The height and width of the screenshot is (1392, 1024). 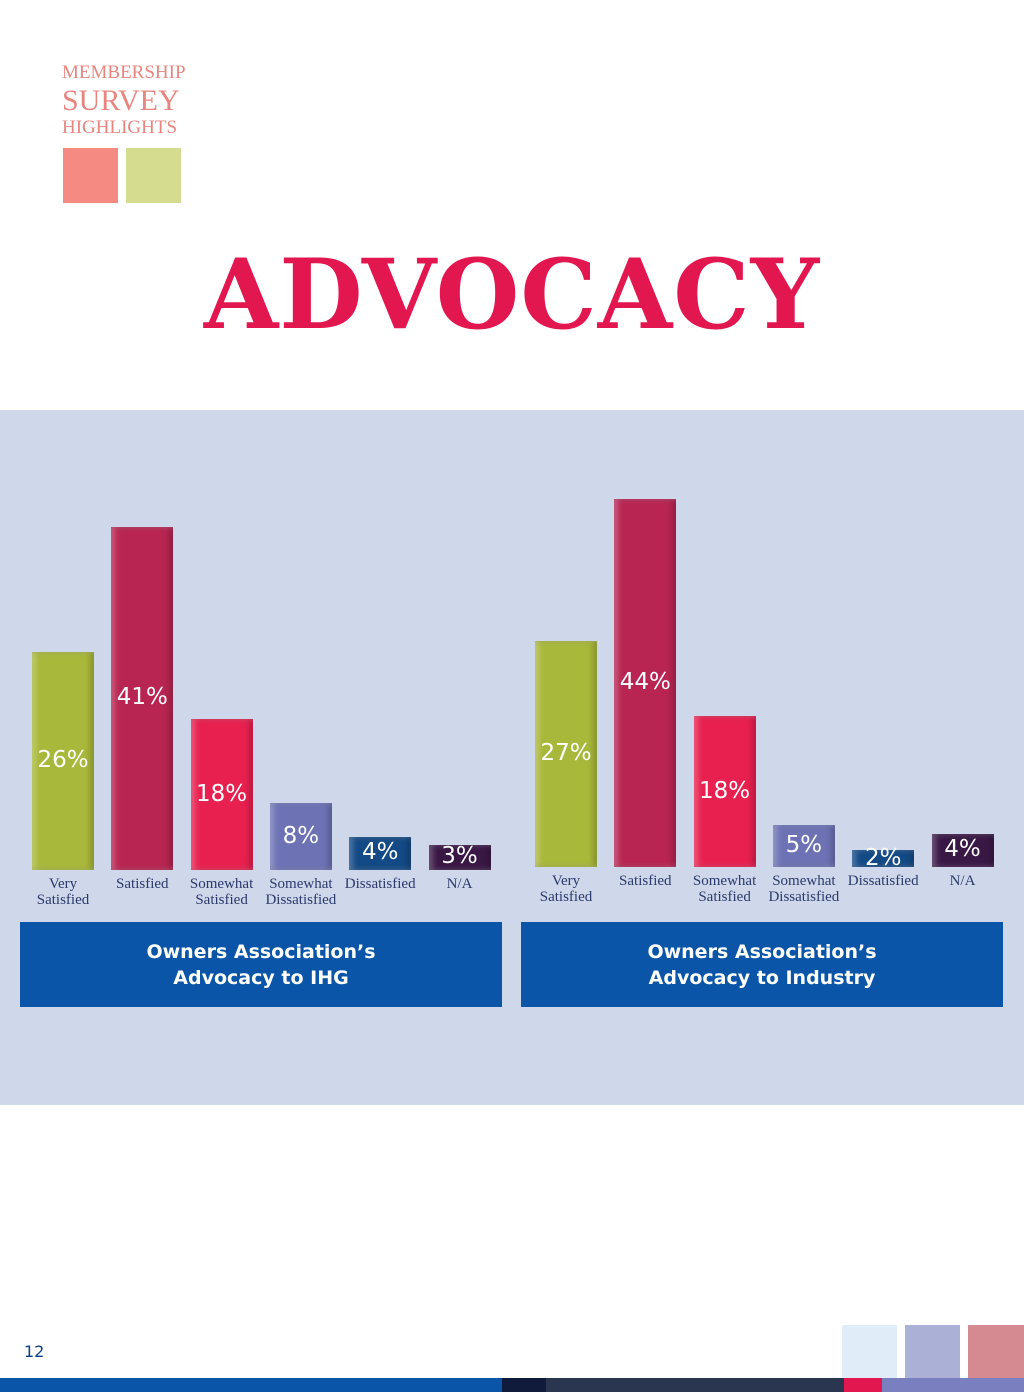 What do you see at coordinates (120, 127) in the screenshot?
I see `header-line: HIGHLIGHTS` at bounding box center [120, 127].